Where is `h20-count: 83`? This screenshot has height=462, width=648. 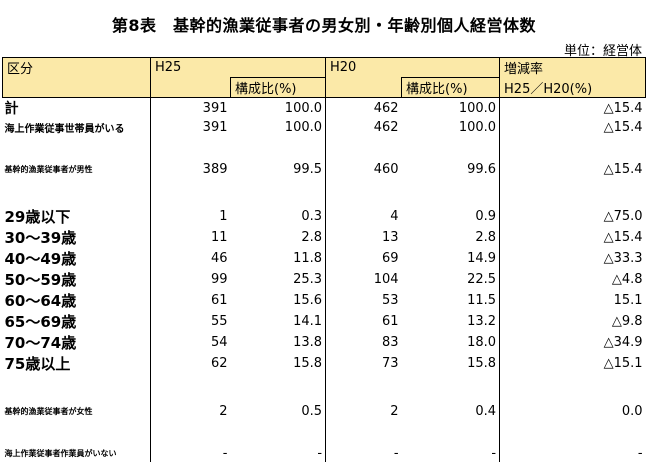
h20-count: 83 is located at coordinates (363, 342).